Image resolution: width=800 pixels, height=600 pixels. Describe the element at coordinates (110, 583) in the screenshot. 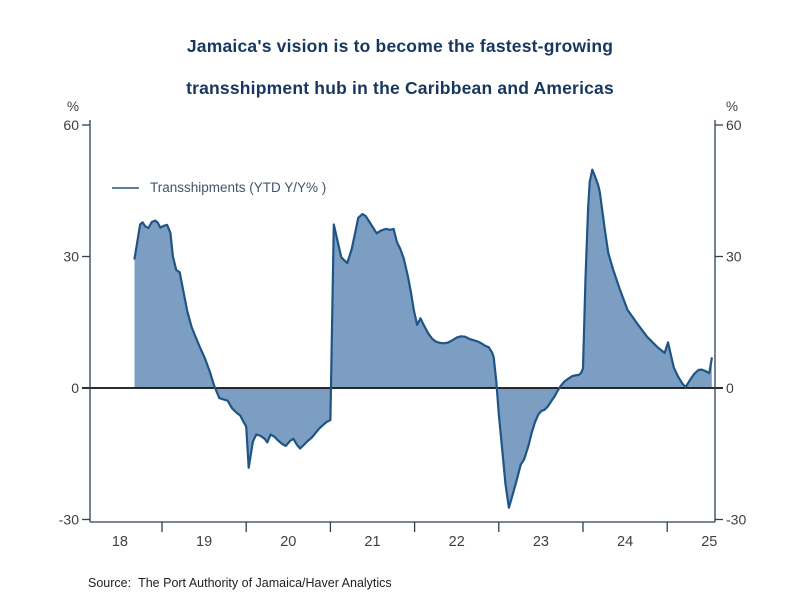

I see `source-prefix: Source:` at that location.